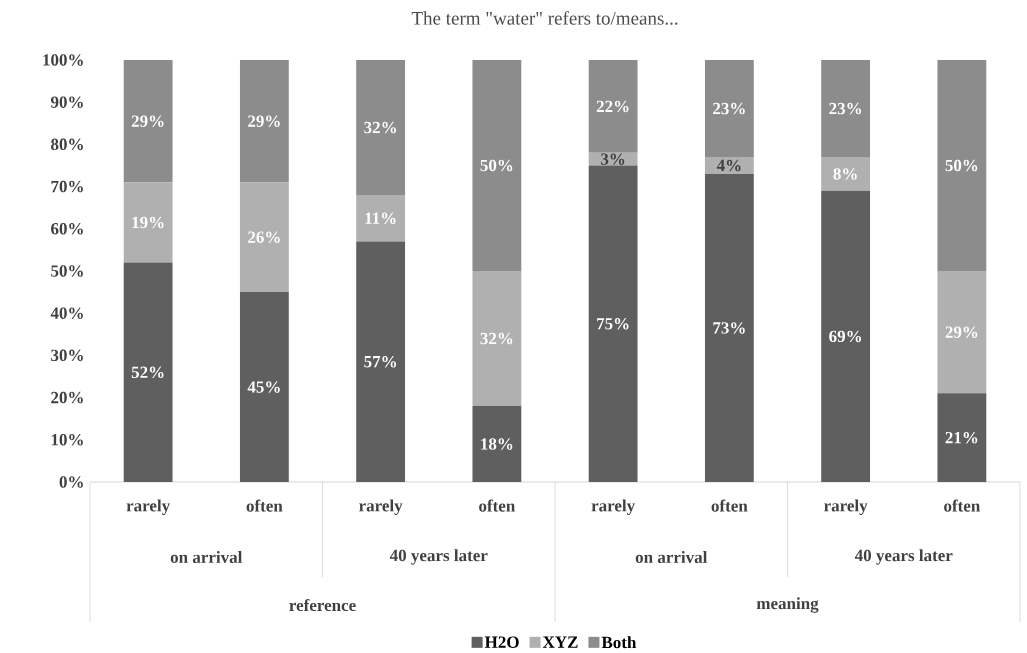  I want to click on data-label: 73%, so click(729, 327).